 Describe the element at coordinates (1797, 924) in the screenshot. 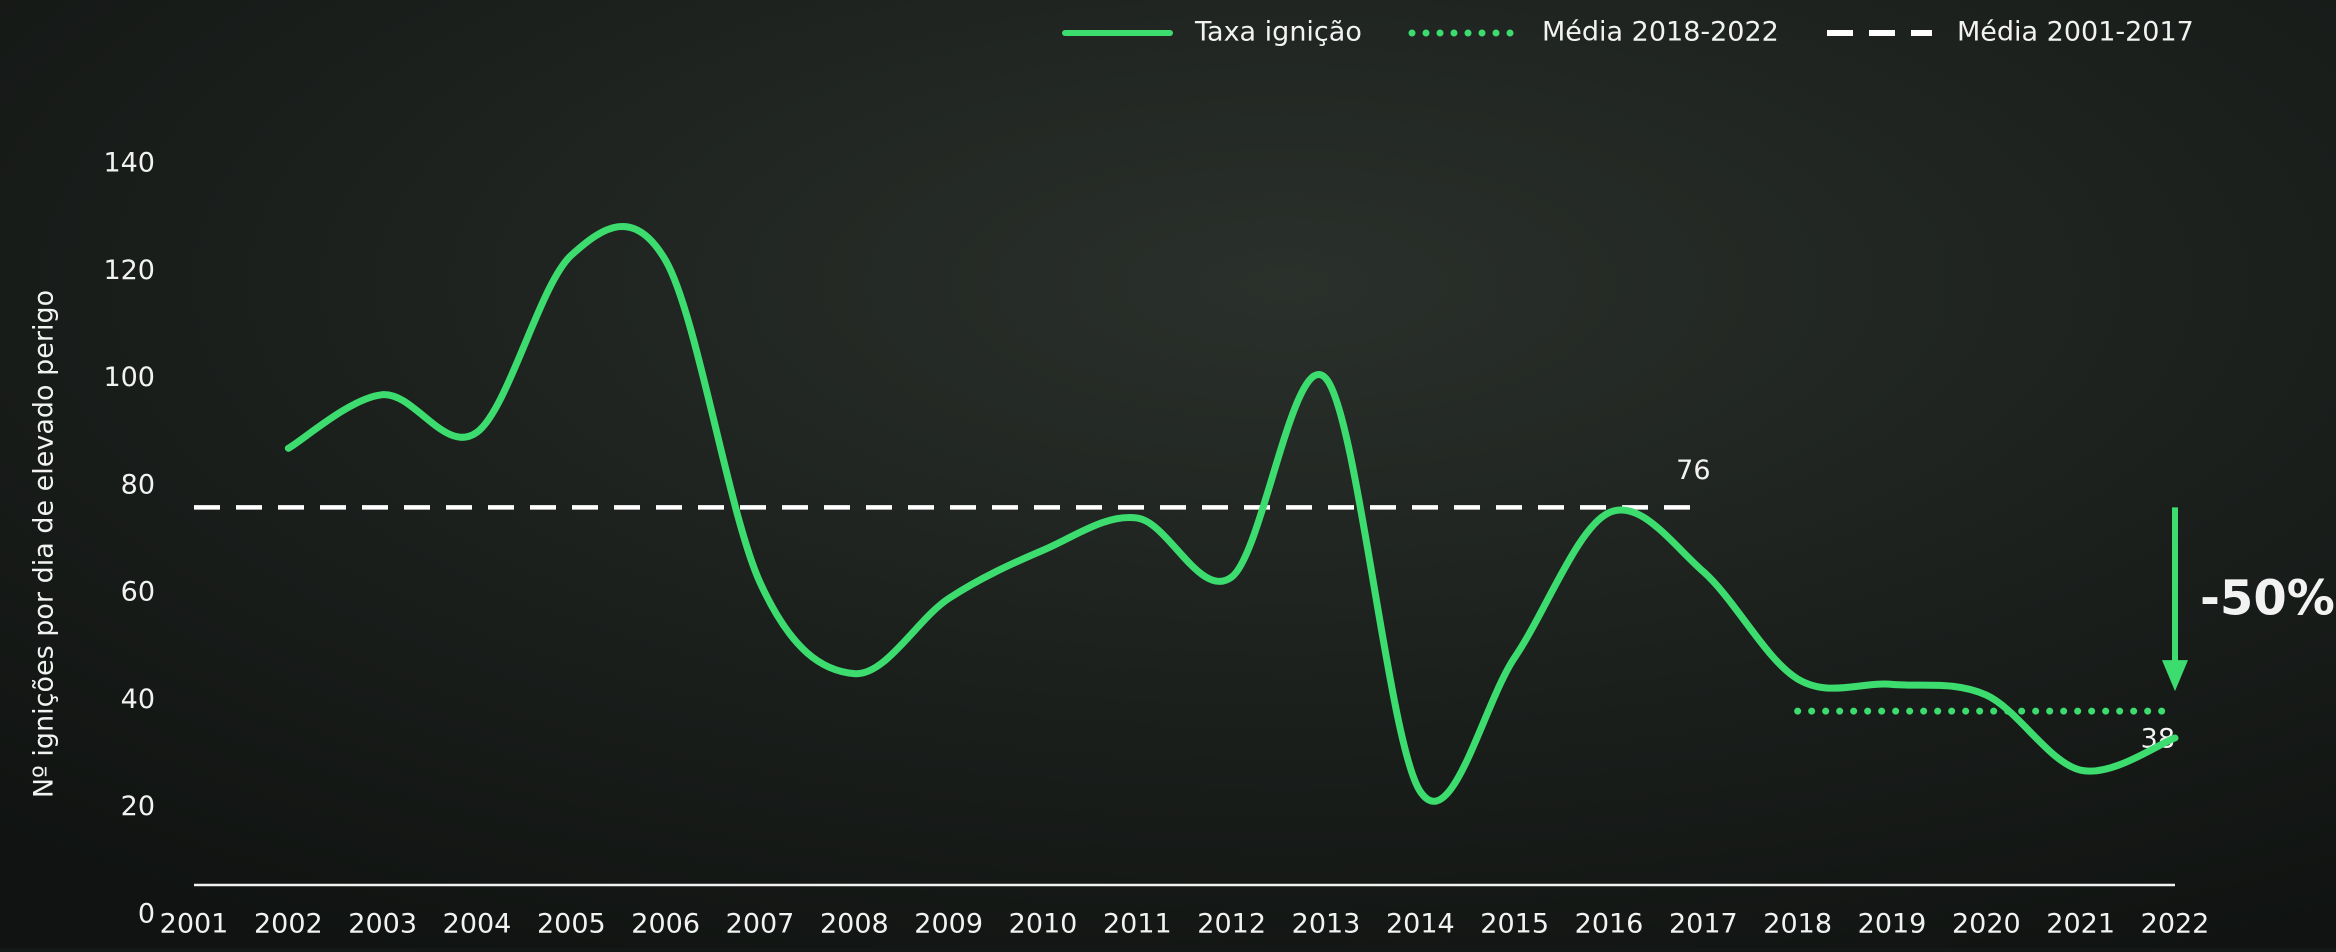

I see `x-tick-label: 2018` at that location.